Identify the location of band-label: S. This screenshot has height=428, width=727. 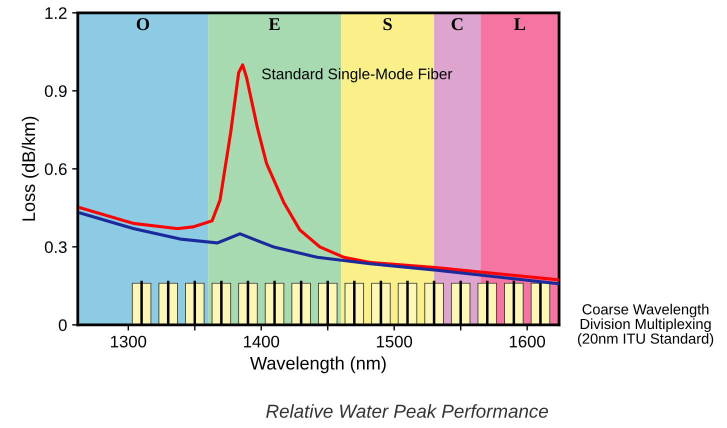
(388, 24).